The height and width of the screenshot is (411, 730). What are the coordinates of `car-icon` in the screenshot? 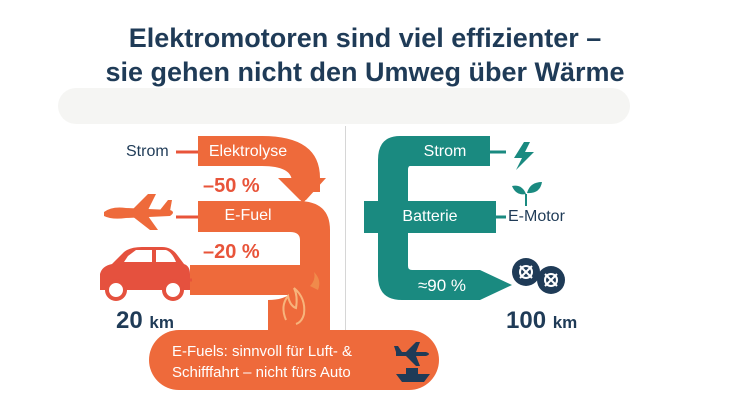 It's located at (145, 274).